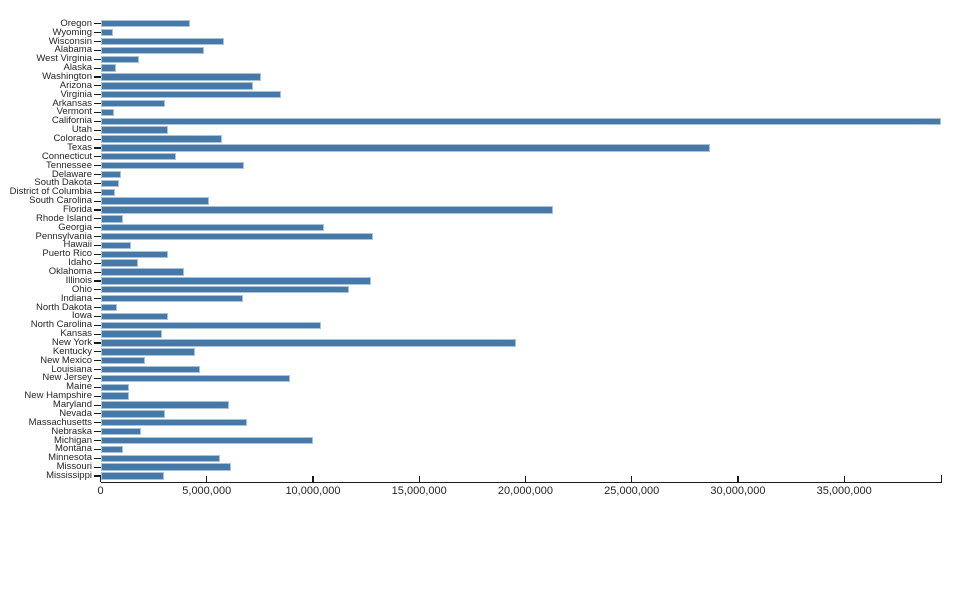 This screenshot has height=600, width=960. I want to click on y-tick-label: Montana, so click(73, 449).